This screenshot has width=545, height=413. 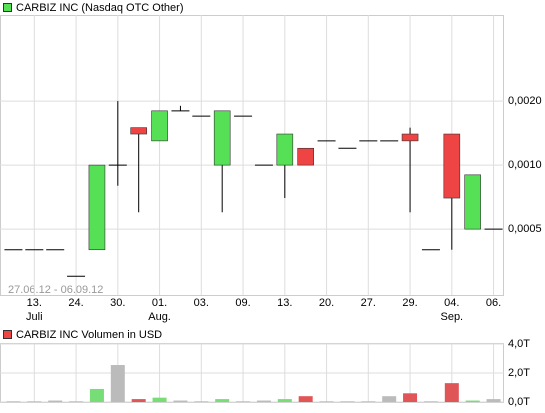 What do you see at coordinates (451, 303) in the screenshot?
I see `x-tick-label: 04.` at bounding box center [451, 303].